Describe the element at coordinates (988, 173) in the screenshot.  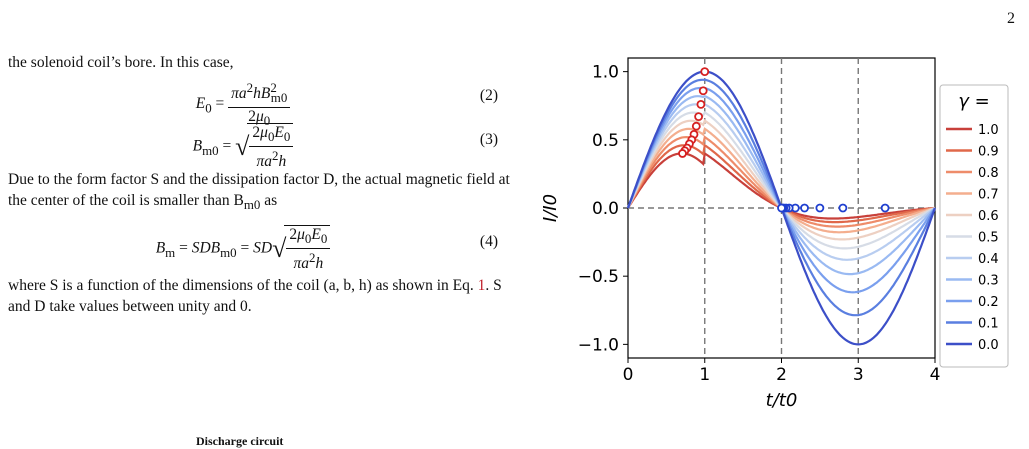
I see `legend-entry: 0.8` at that location.